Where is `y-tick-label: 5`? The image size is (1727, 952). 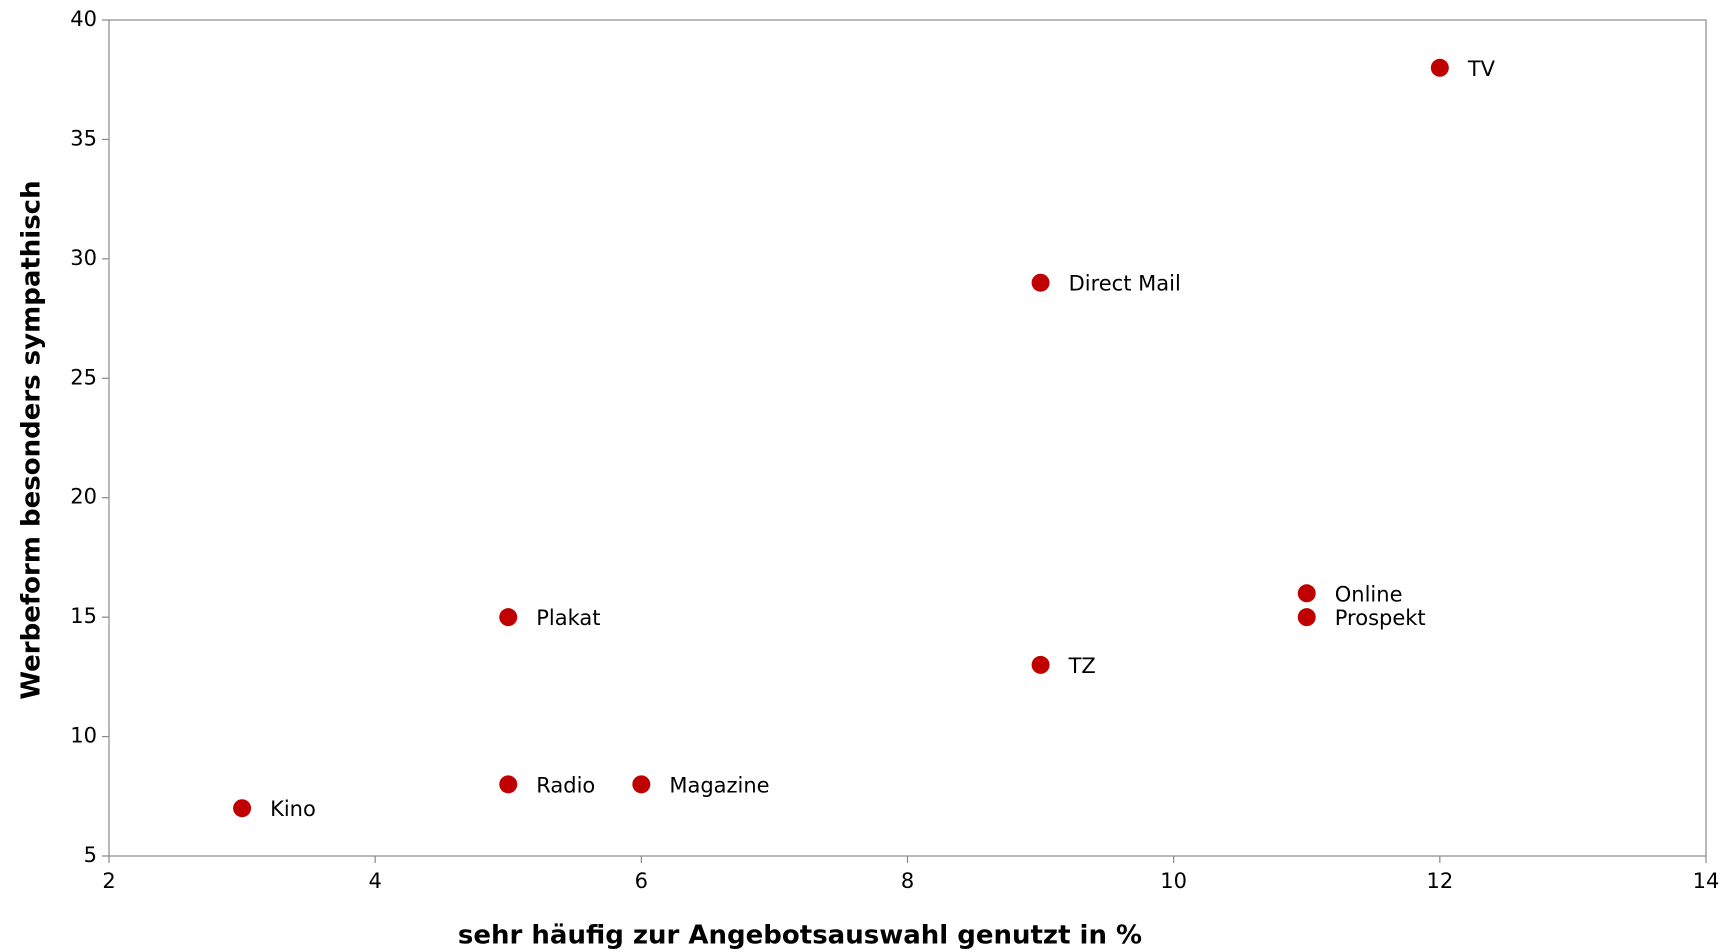
y-tick-label: 5 is located at coordinates (90, 855).